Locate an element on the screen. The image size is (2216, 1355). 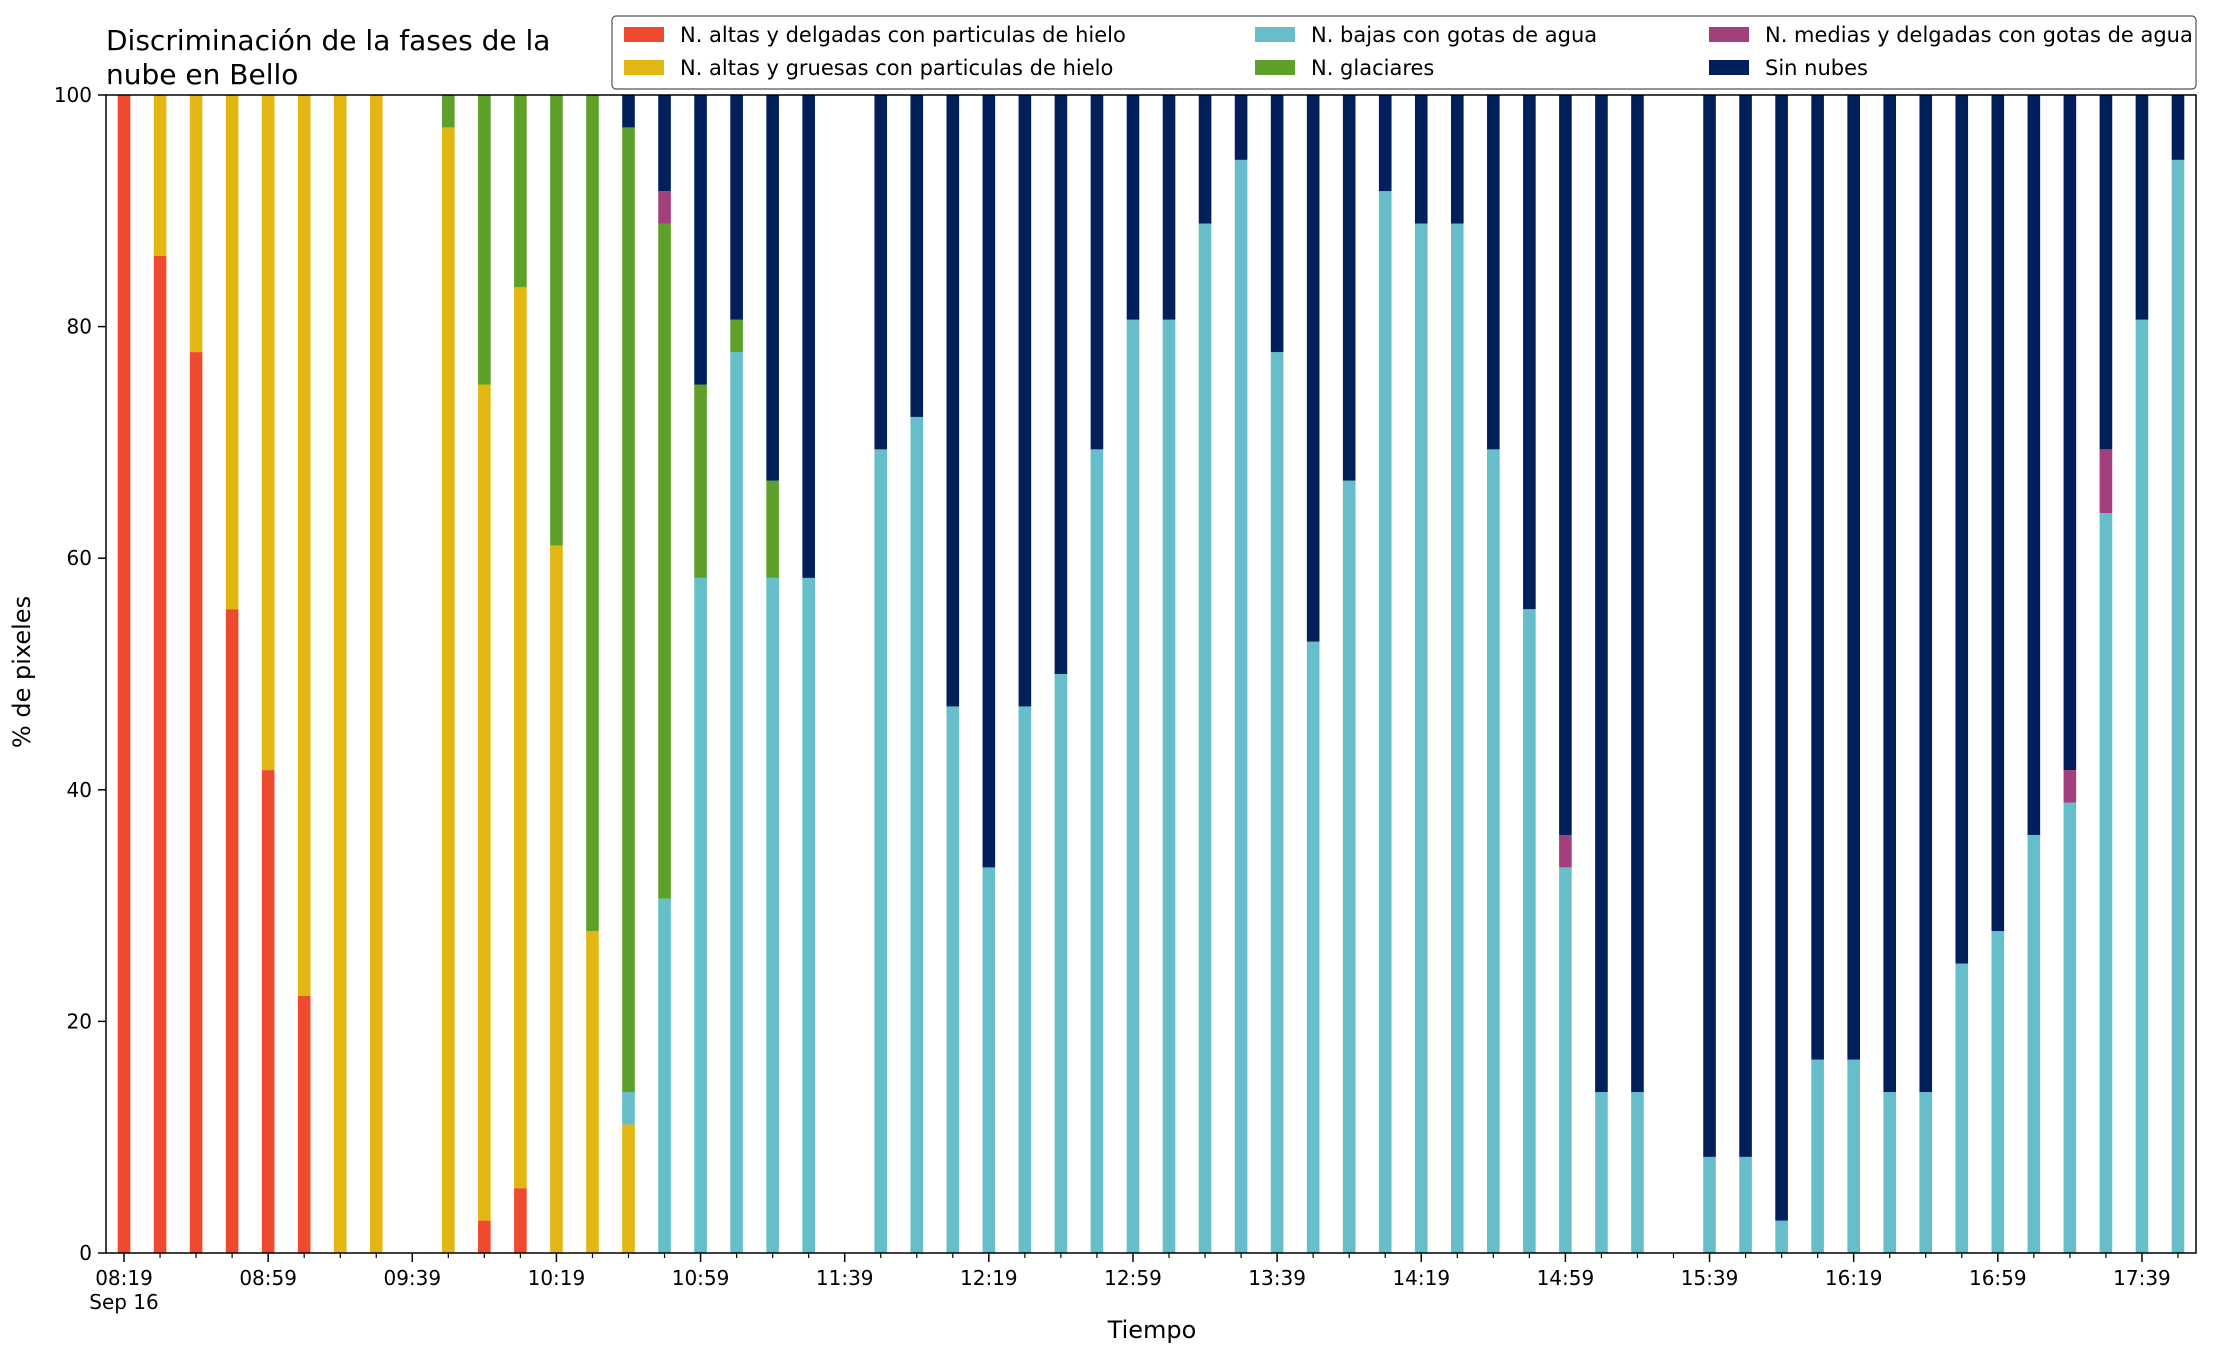
x-tick-label-1019: 10:19 is located at coordinates (557, 1278).